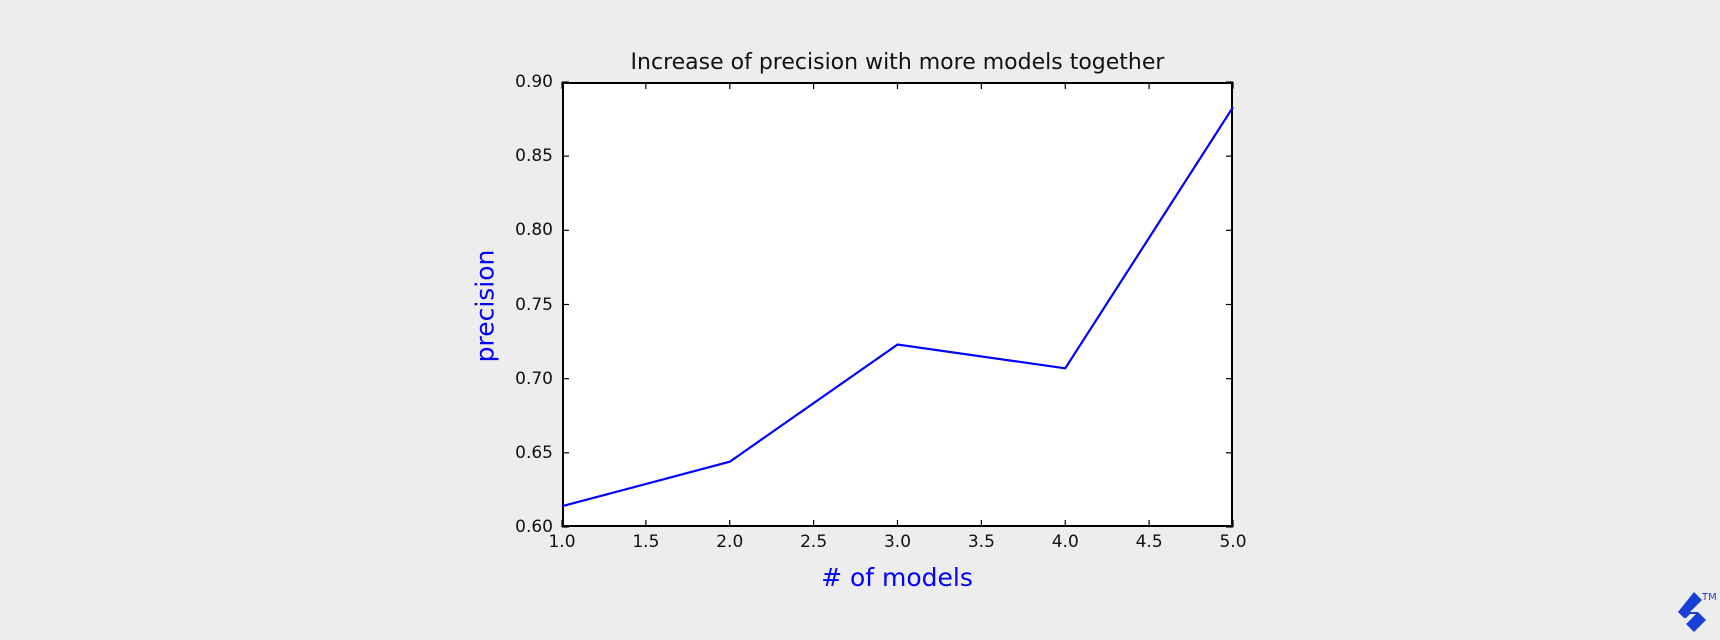  I want to click on toptal-logo-icon, so click(1692, 612).